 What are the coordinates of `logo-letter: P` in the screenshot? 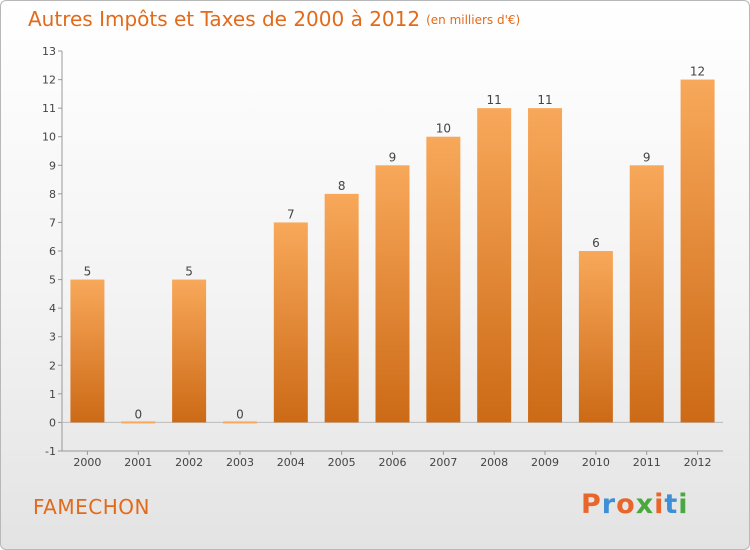 It's located at (591, 504).